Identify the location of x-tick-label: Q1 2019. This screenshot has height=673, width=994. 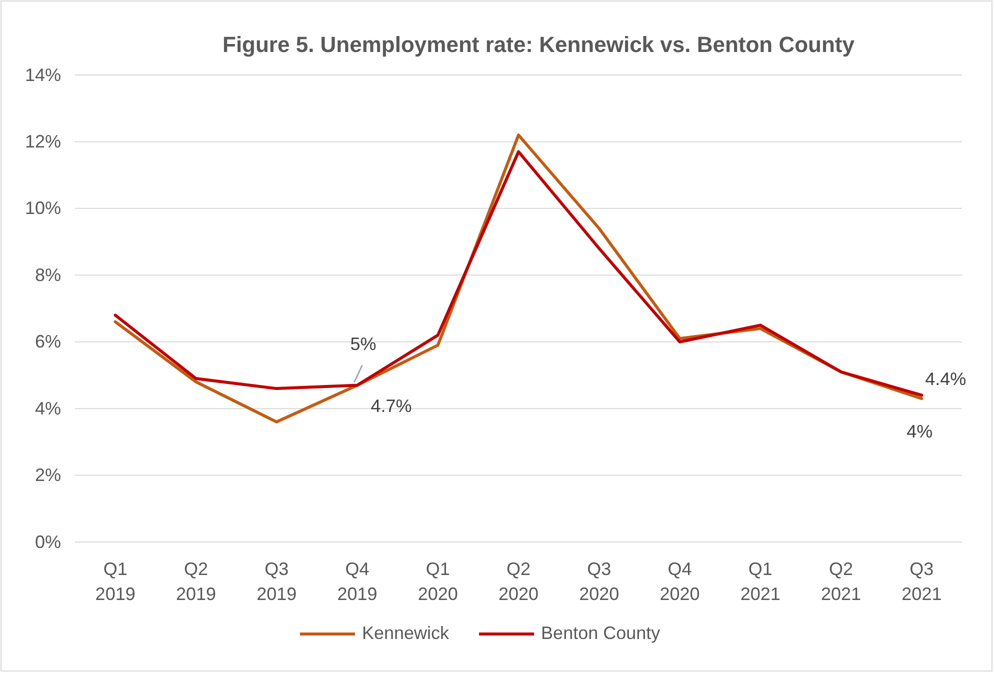
(115, 581).